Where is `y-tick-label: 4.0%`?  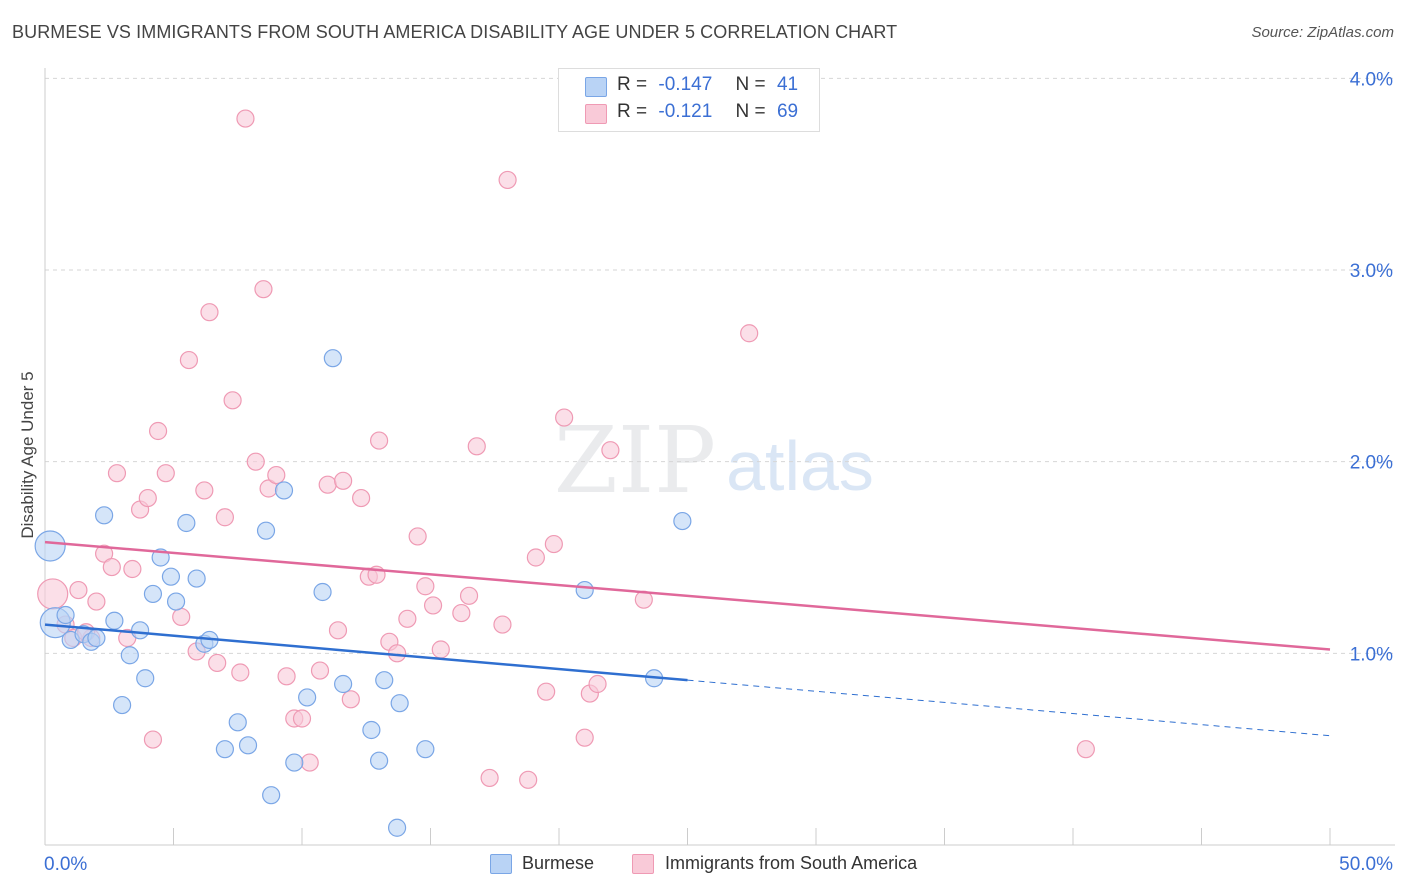 y-tick-label: 4.0% is located at coordinates (1371, 79).